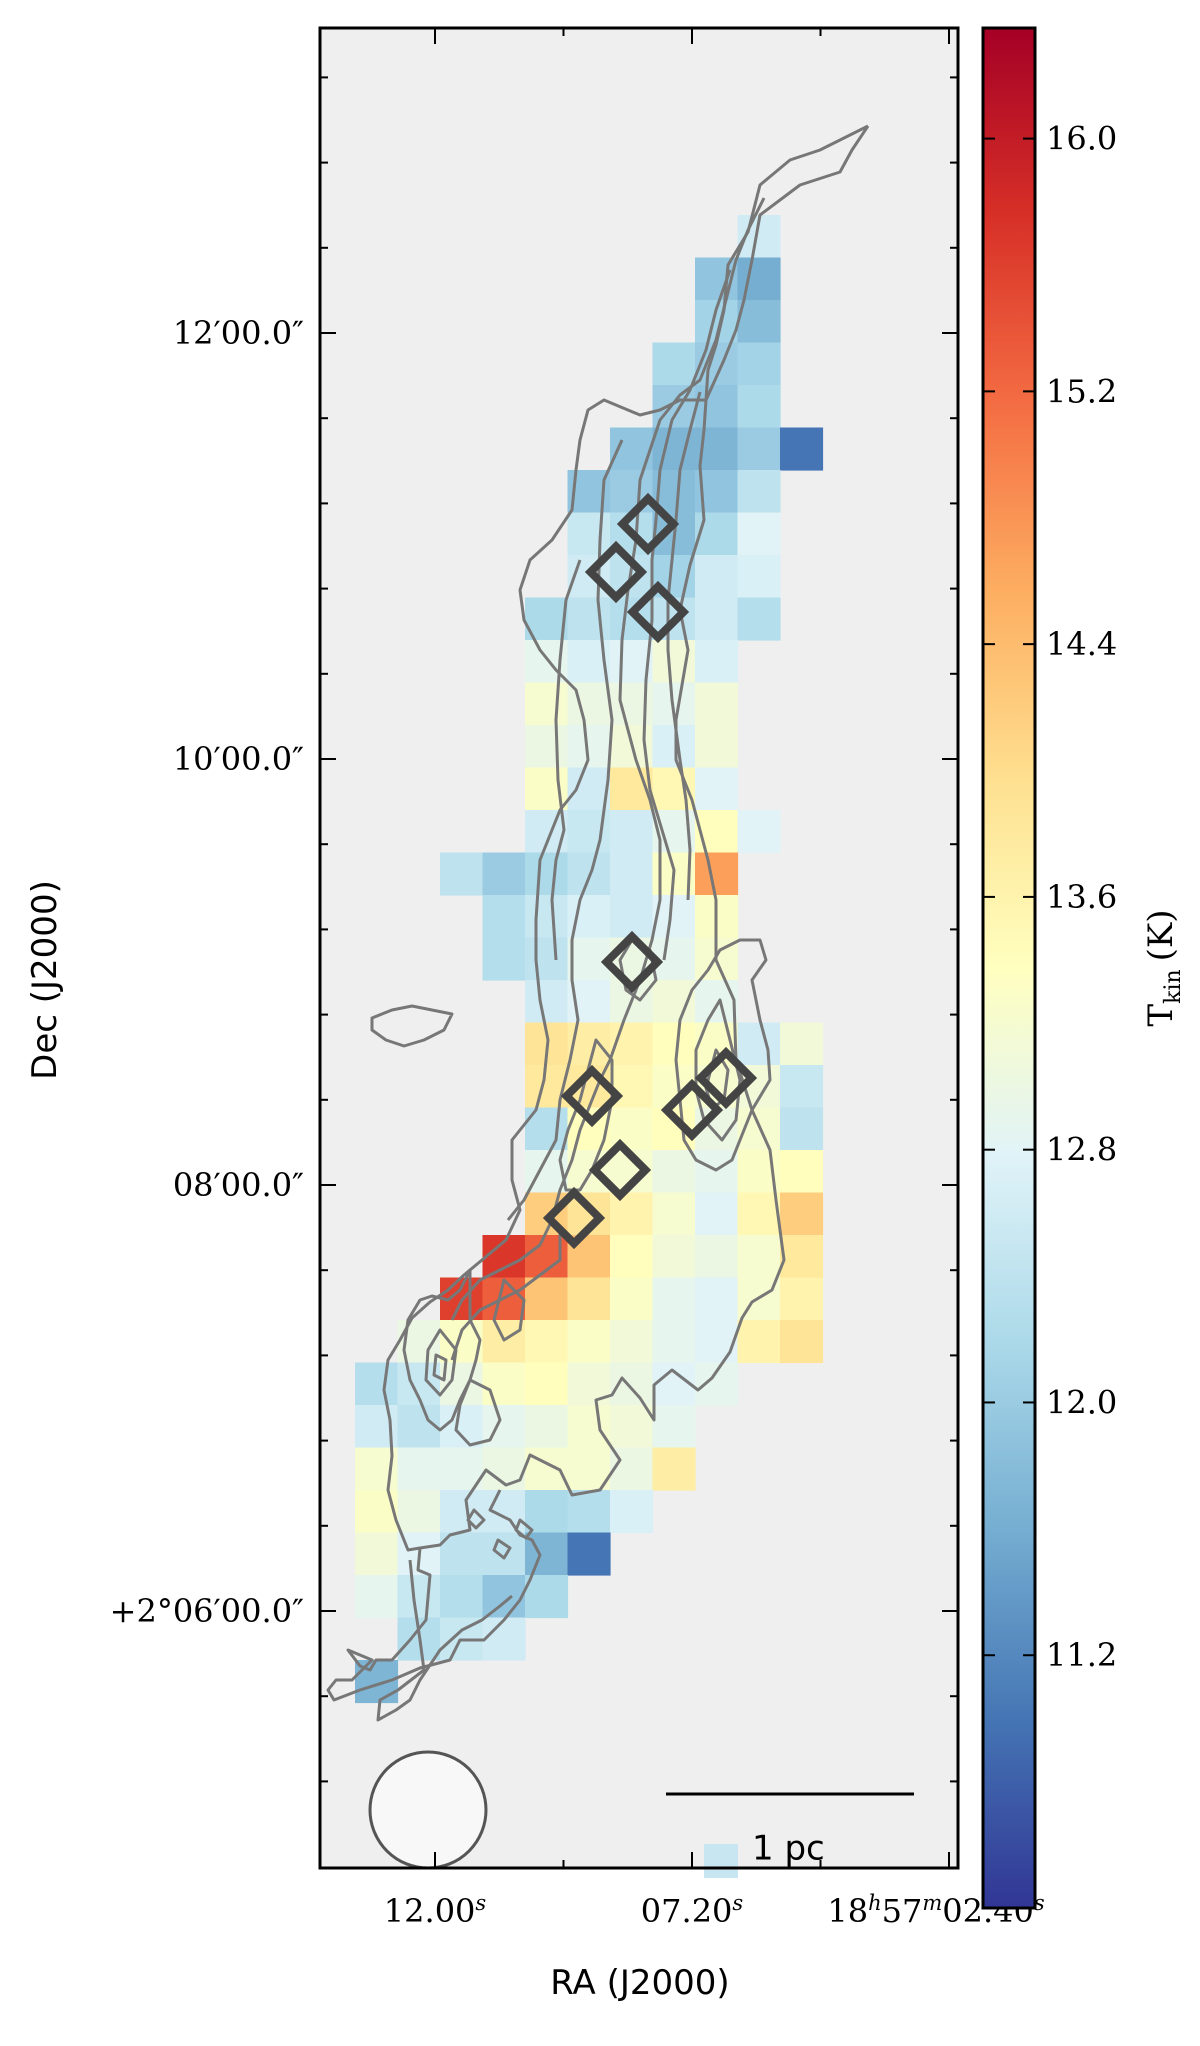 The image size is (1200, 2046). I want to click on x-tick-label: 12.00s, so click(435, 1910).